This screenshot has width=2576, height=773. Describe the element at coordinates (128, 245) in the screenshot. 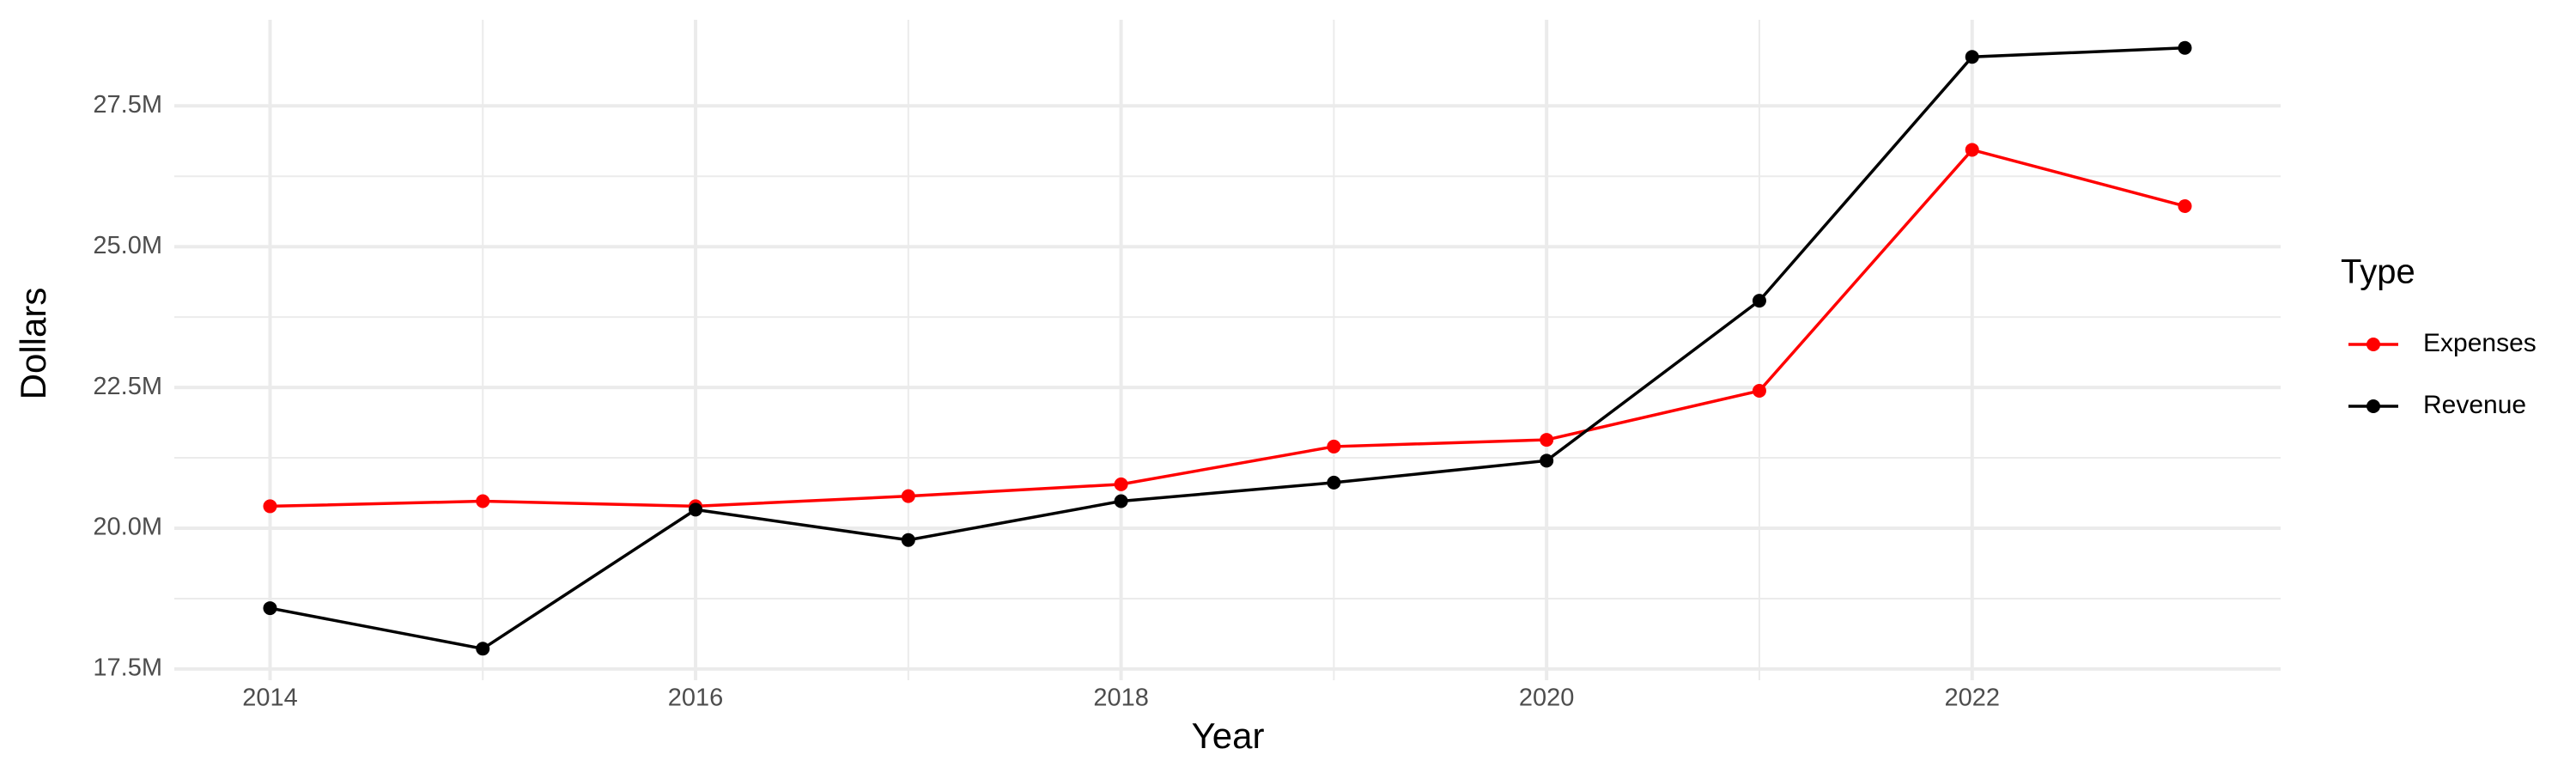

I see `y-tick-label: 25.0M` at that location.